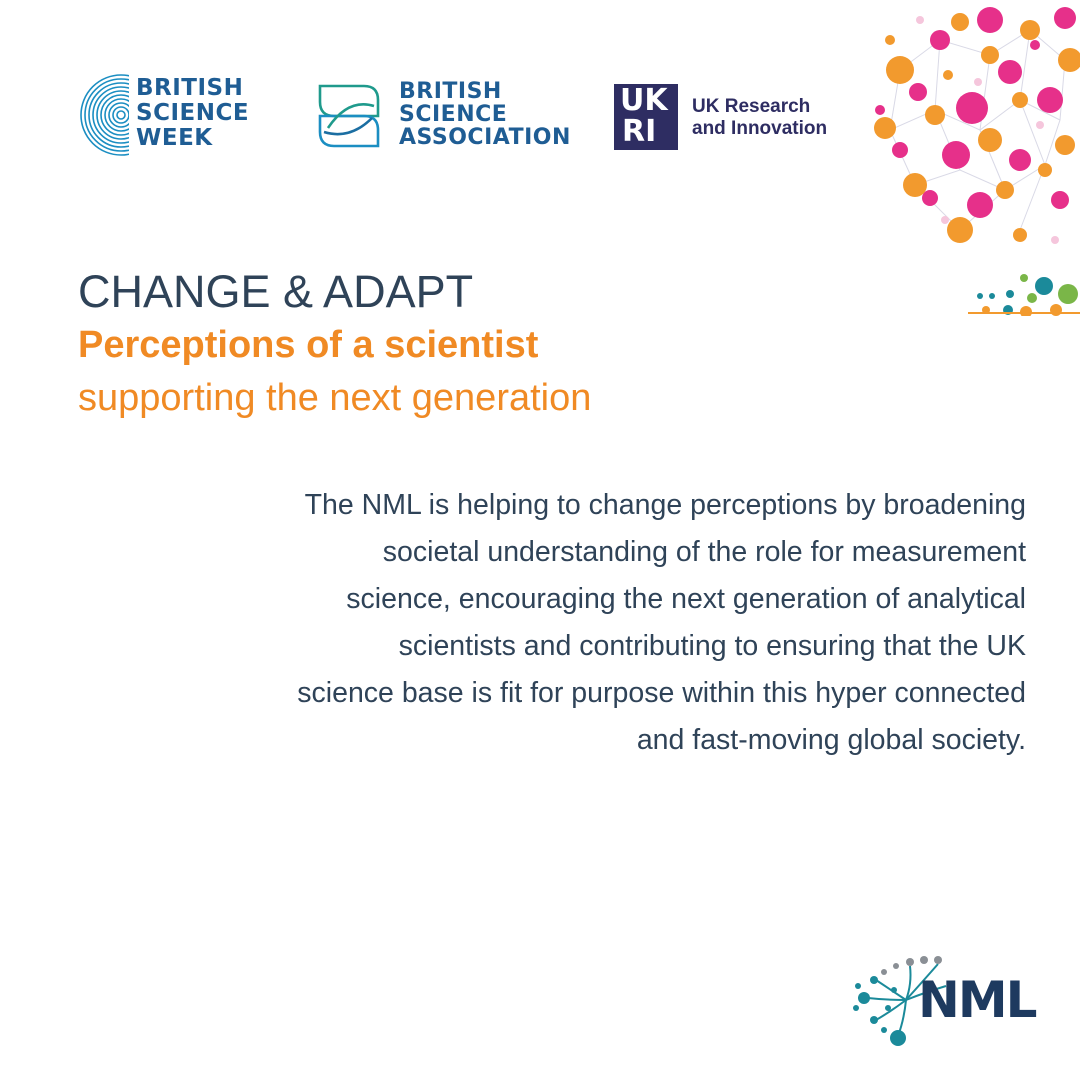 This screenshot has width=1080, height=1080. I want to click on british-science-week-wordmark: BRITISH SCIENCE WEEK, so click(192, 113).